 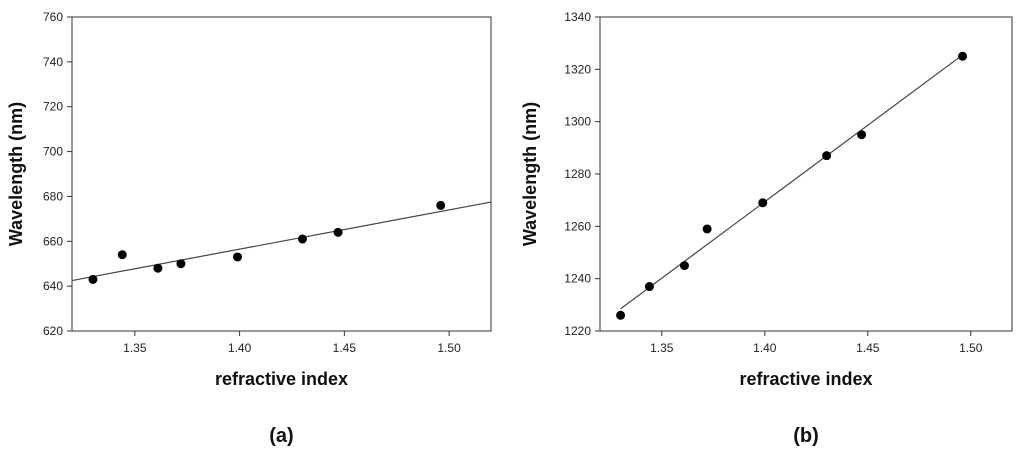 What do you see at coordinates (577, 174) in the screenshot?
I see `y-tick-label: 1280` at bounding box center [577, 174].